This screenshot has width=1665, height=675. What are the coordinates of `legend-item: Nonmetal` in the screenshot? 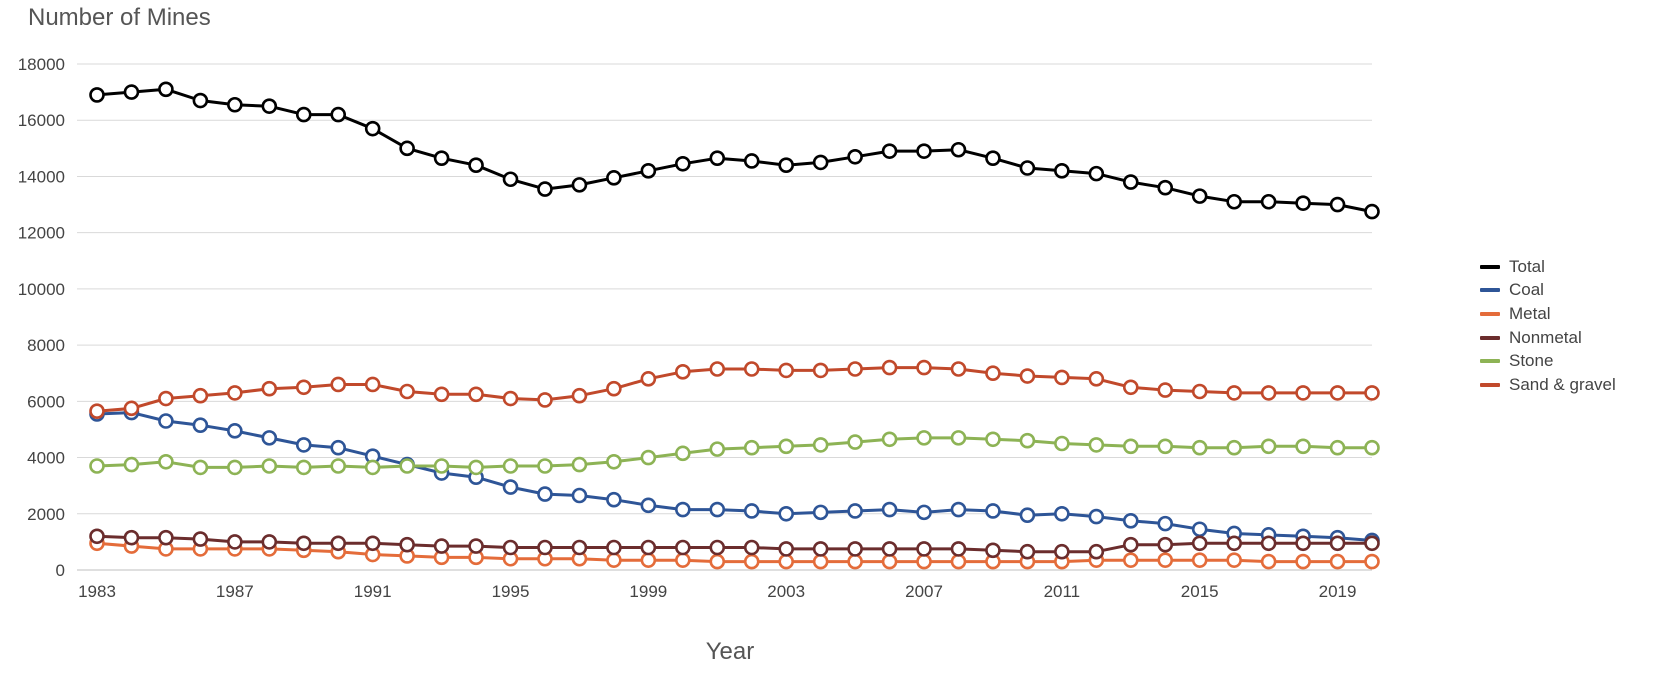 It's located at (1548, 338).